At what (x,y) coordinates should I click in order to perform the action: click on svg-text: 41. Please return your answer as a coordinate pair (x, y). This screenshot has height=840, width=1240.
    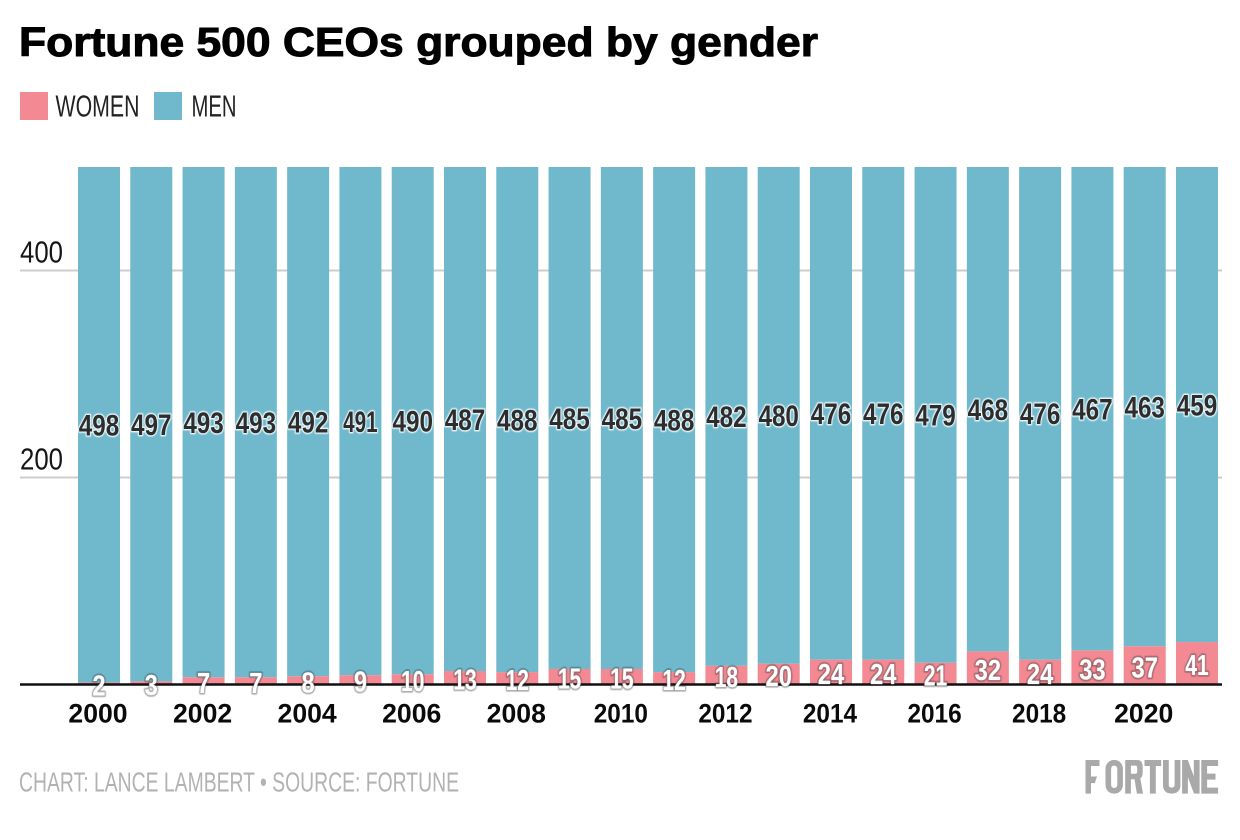
    Looking at the image, I should click on (1196, 666).